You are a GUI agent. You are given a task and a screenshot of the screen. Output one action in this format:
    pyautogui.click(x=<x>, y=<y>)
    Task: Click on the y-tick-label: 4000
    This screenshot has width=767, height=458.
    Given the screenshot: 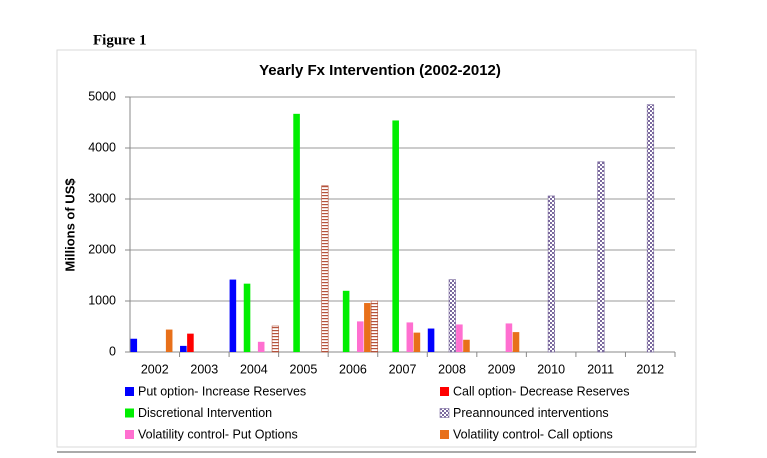 What is the action you would take?
    pyautogui.click(x=102, y=147)
    